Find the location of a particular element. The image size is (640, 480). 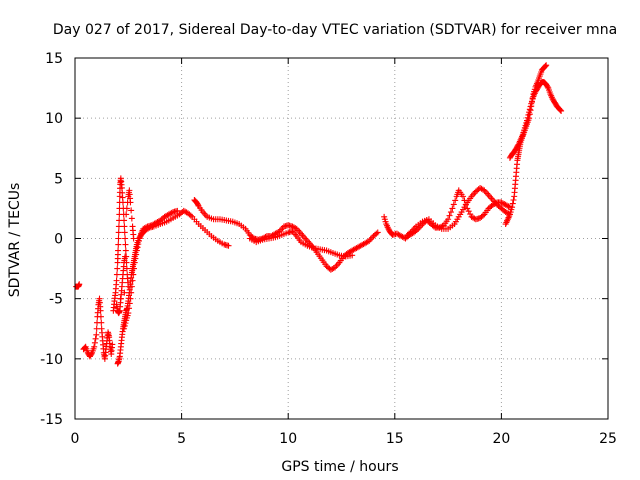

x-tick-label: 25 is located at coordinates (608, 439).